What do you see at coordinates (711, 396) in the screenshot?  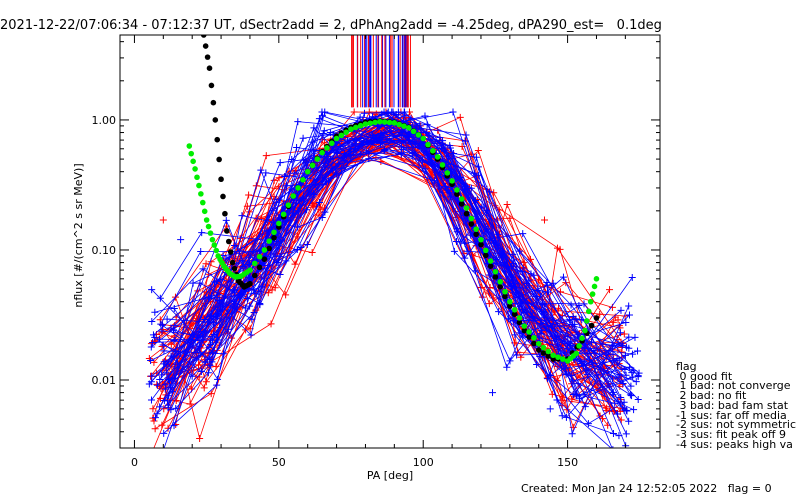 I see `legend-item: 2 bad: no fit` at bounding box center [711, 396].